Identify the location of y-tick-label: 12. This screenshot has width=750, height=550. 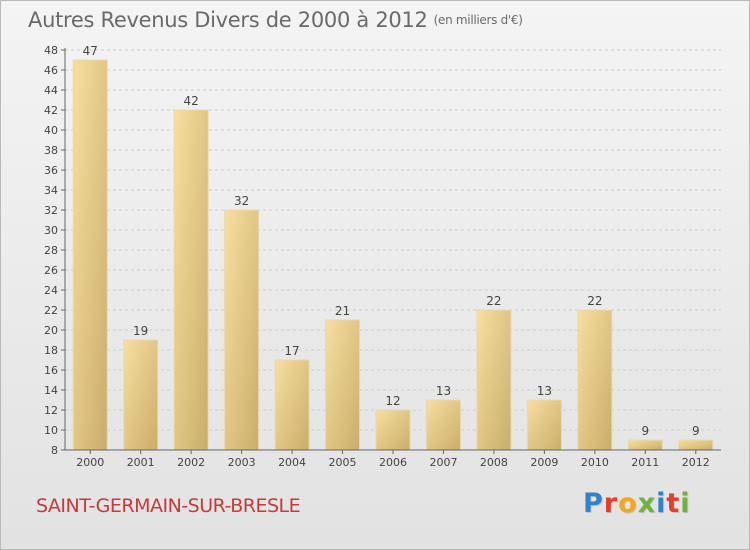
(51, 410).